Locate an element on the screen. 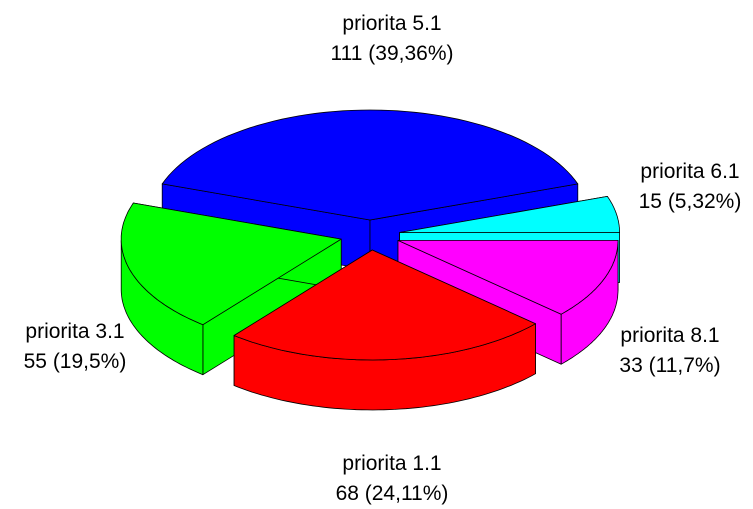 The image size is (753, 509). value-label: 55 (19,5%) is located at coordinates (75, 361).